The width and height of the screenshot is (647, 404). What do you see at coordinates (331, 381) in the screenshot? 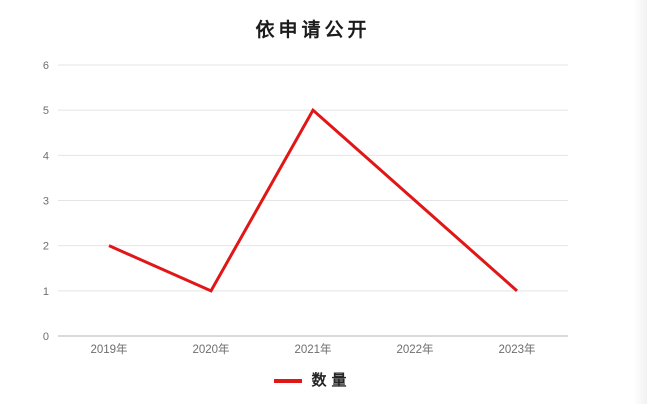
I see `legend-series-label: 数量` at bounding box center [331, 381].